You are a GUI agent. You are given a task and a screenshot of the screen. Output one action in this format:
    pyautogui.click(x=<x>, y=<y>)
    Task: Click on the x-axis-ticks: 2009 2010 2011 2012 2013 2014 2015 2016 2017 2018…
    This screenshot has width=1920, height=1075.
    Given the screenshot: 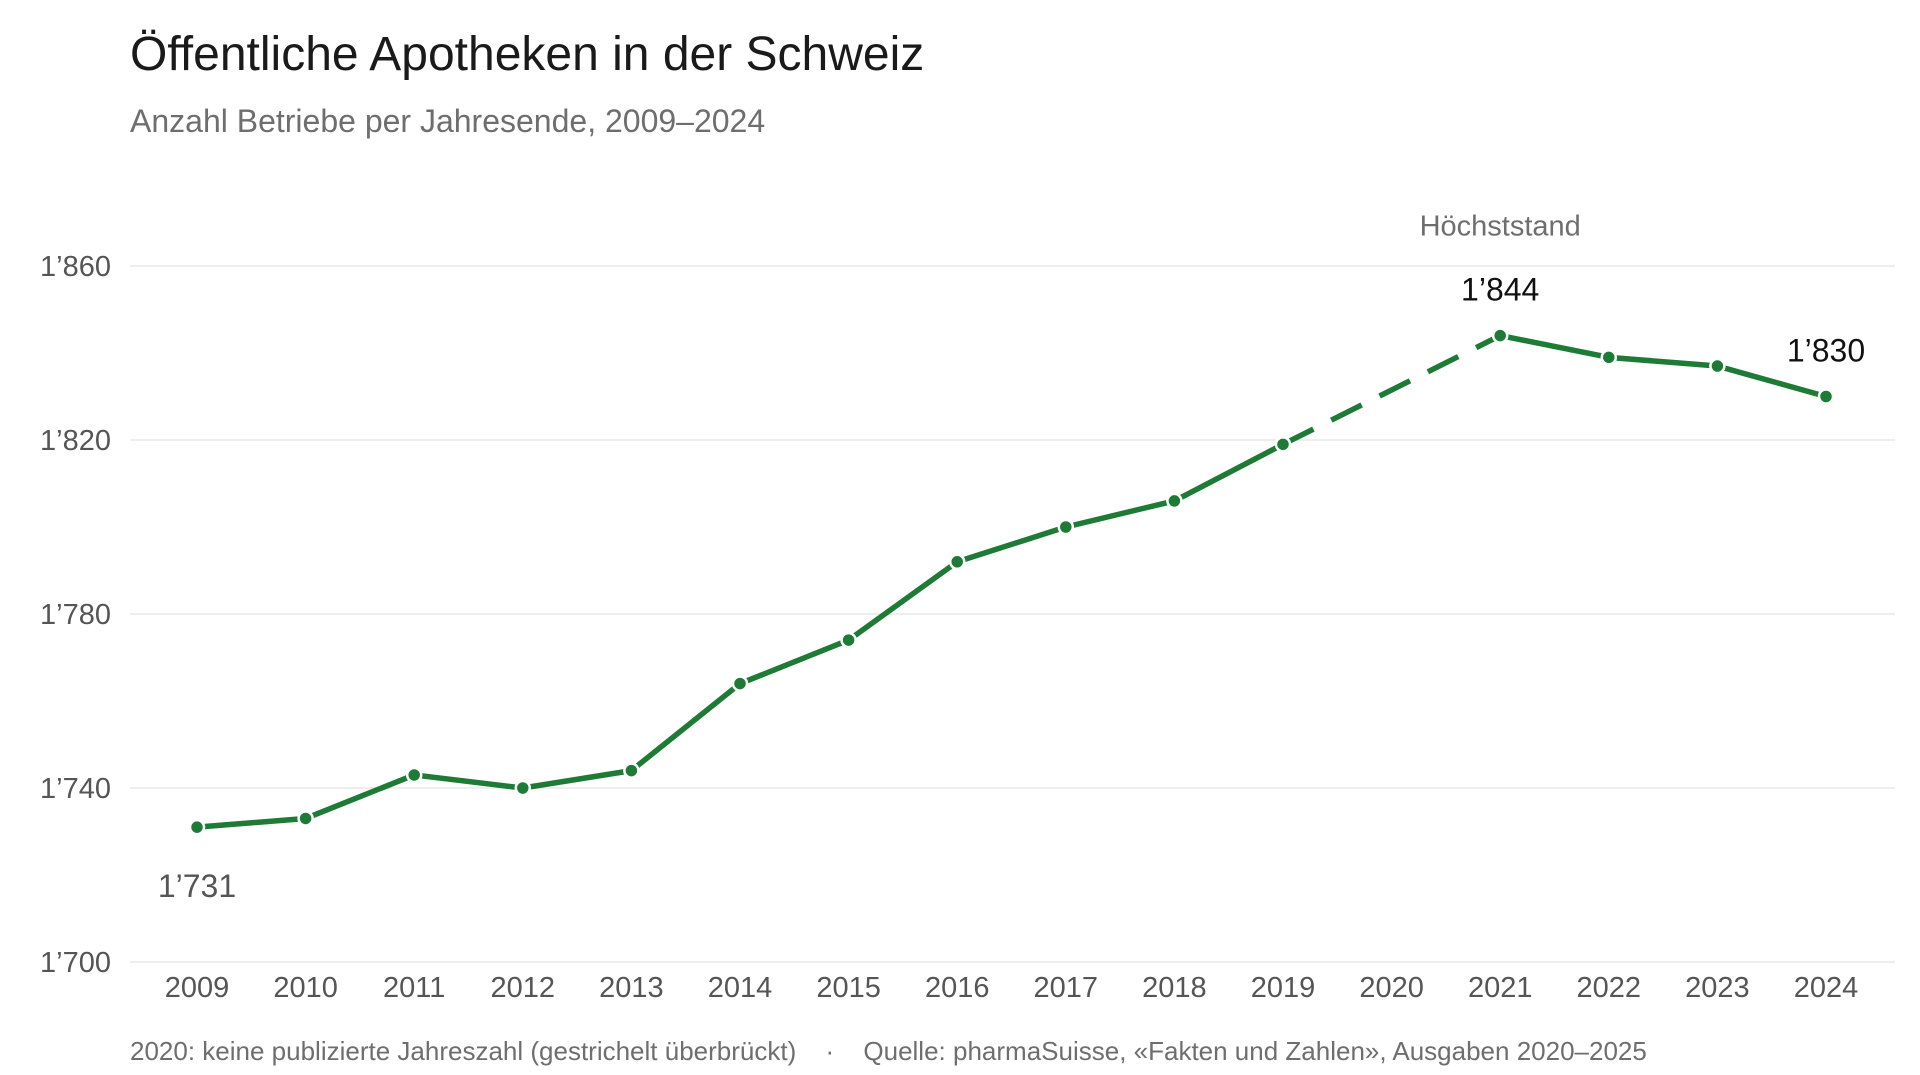 What is the action you would take?
    pyautogui.click(x=1012, y=988)
    